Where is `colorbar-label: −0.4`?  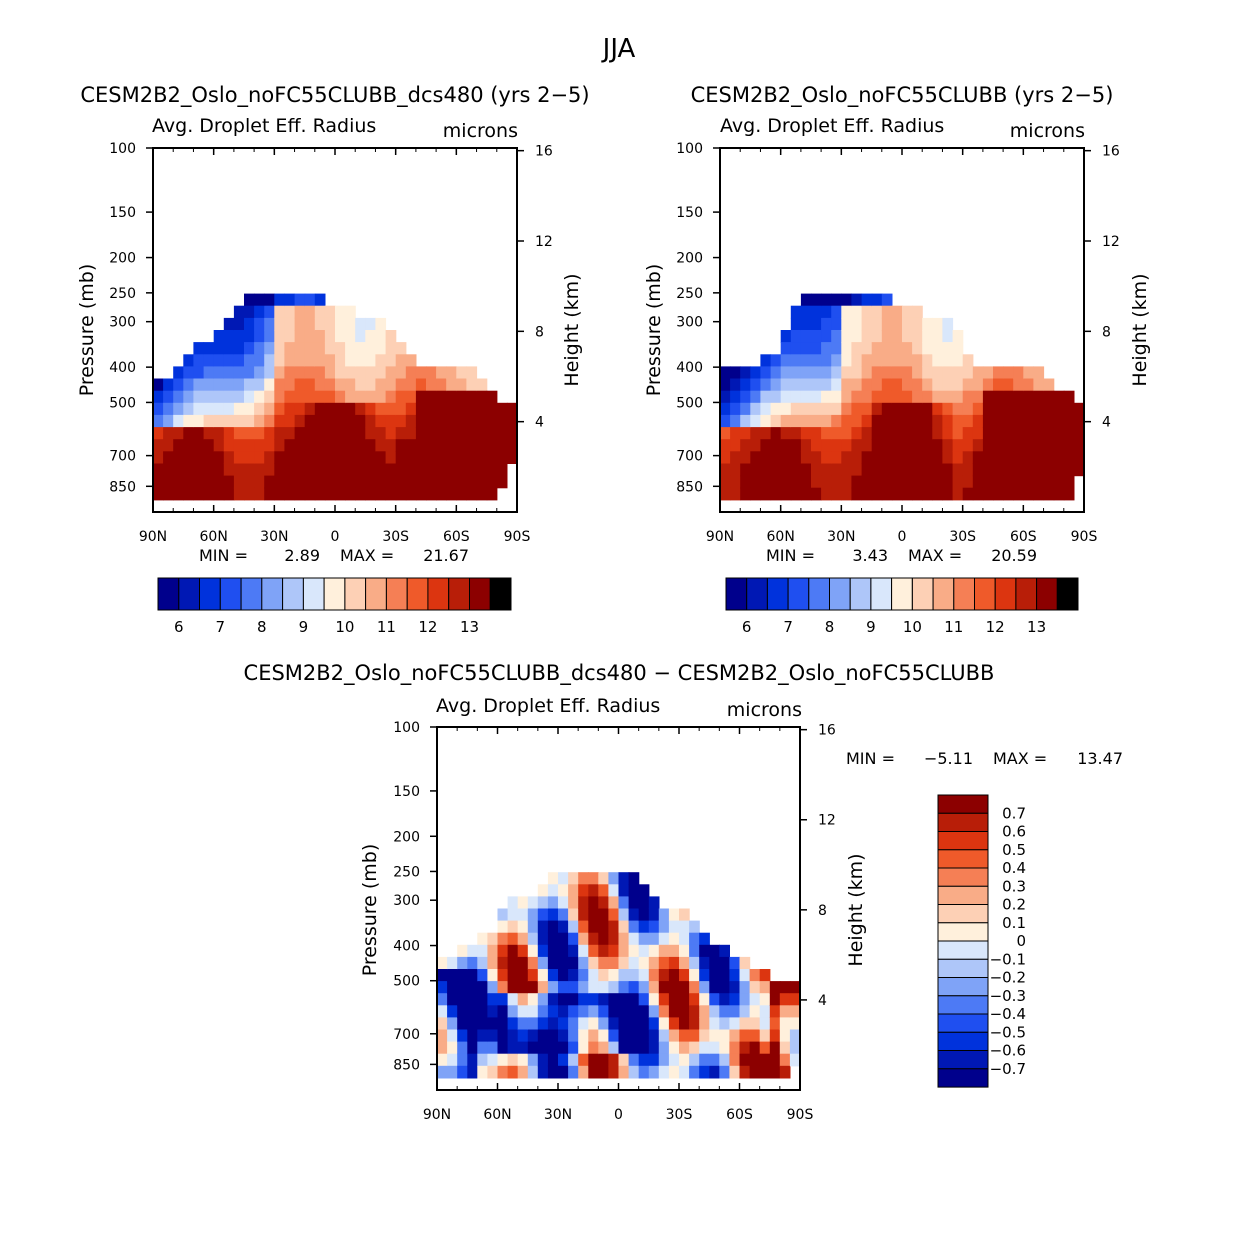 colorbar-label: −0.4 is located at coordinates (1008, 1014).